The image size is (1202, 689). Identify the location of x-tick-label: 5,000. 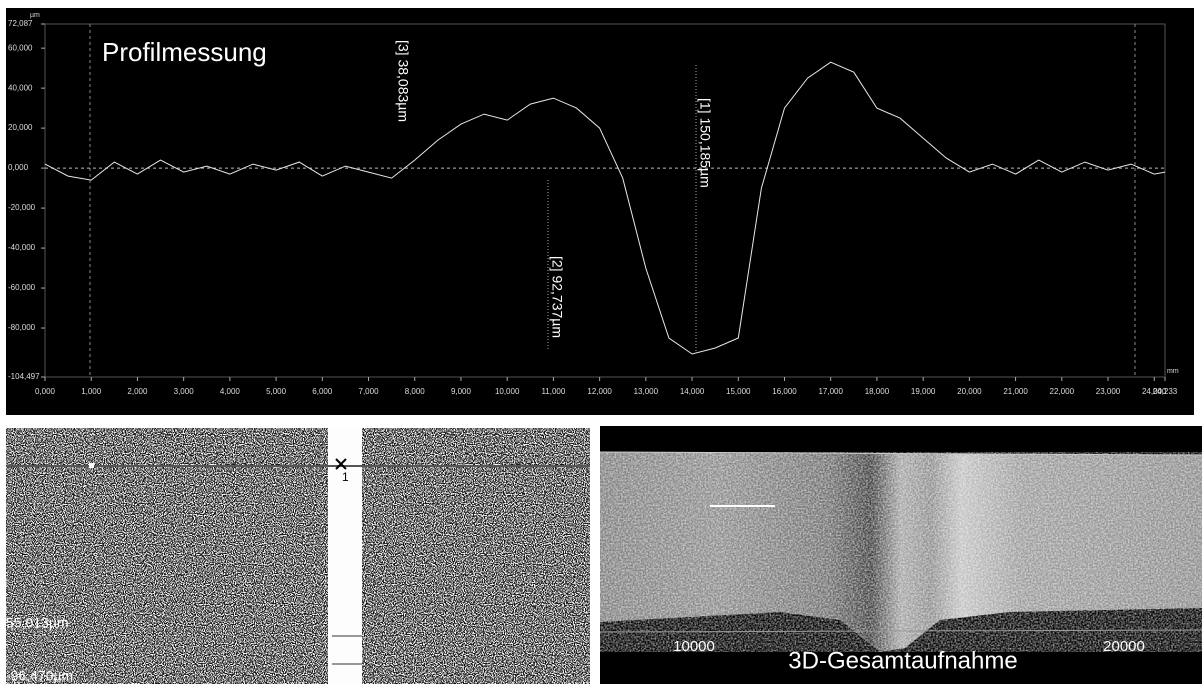
(276, 391).